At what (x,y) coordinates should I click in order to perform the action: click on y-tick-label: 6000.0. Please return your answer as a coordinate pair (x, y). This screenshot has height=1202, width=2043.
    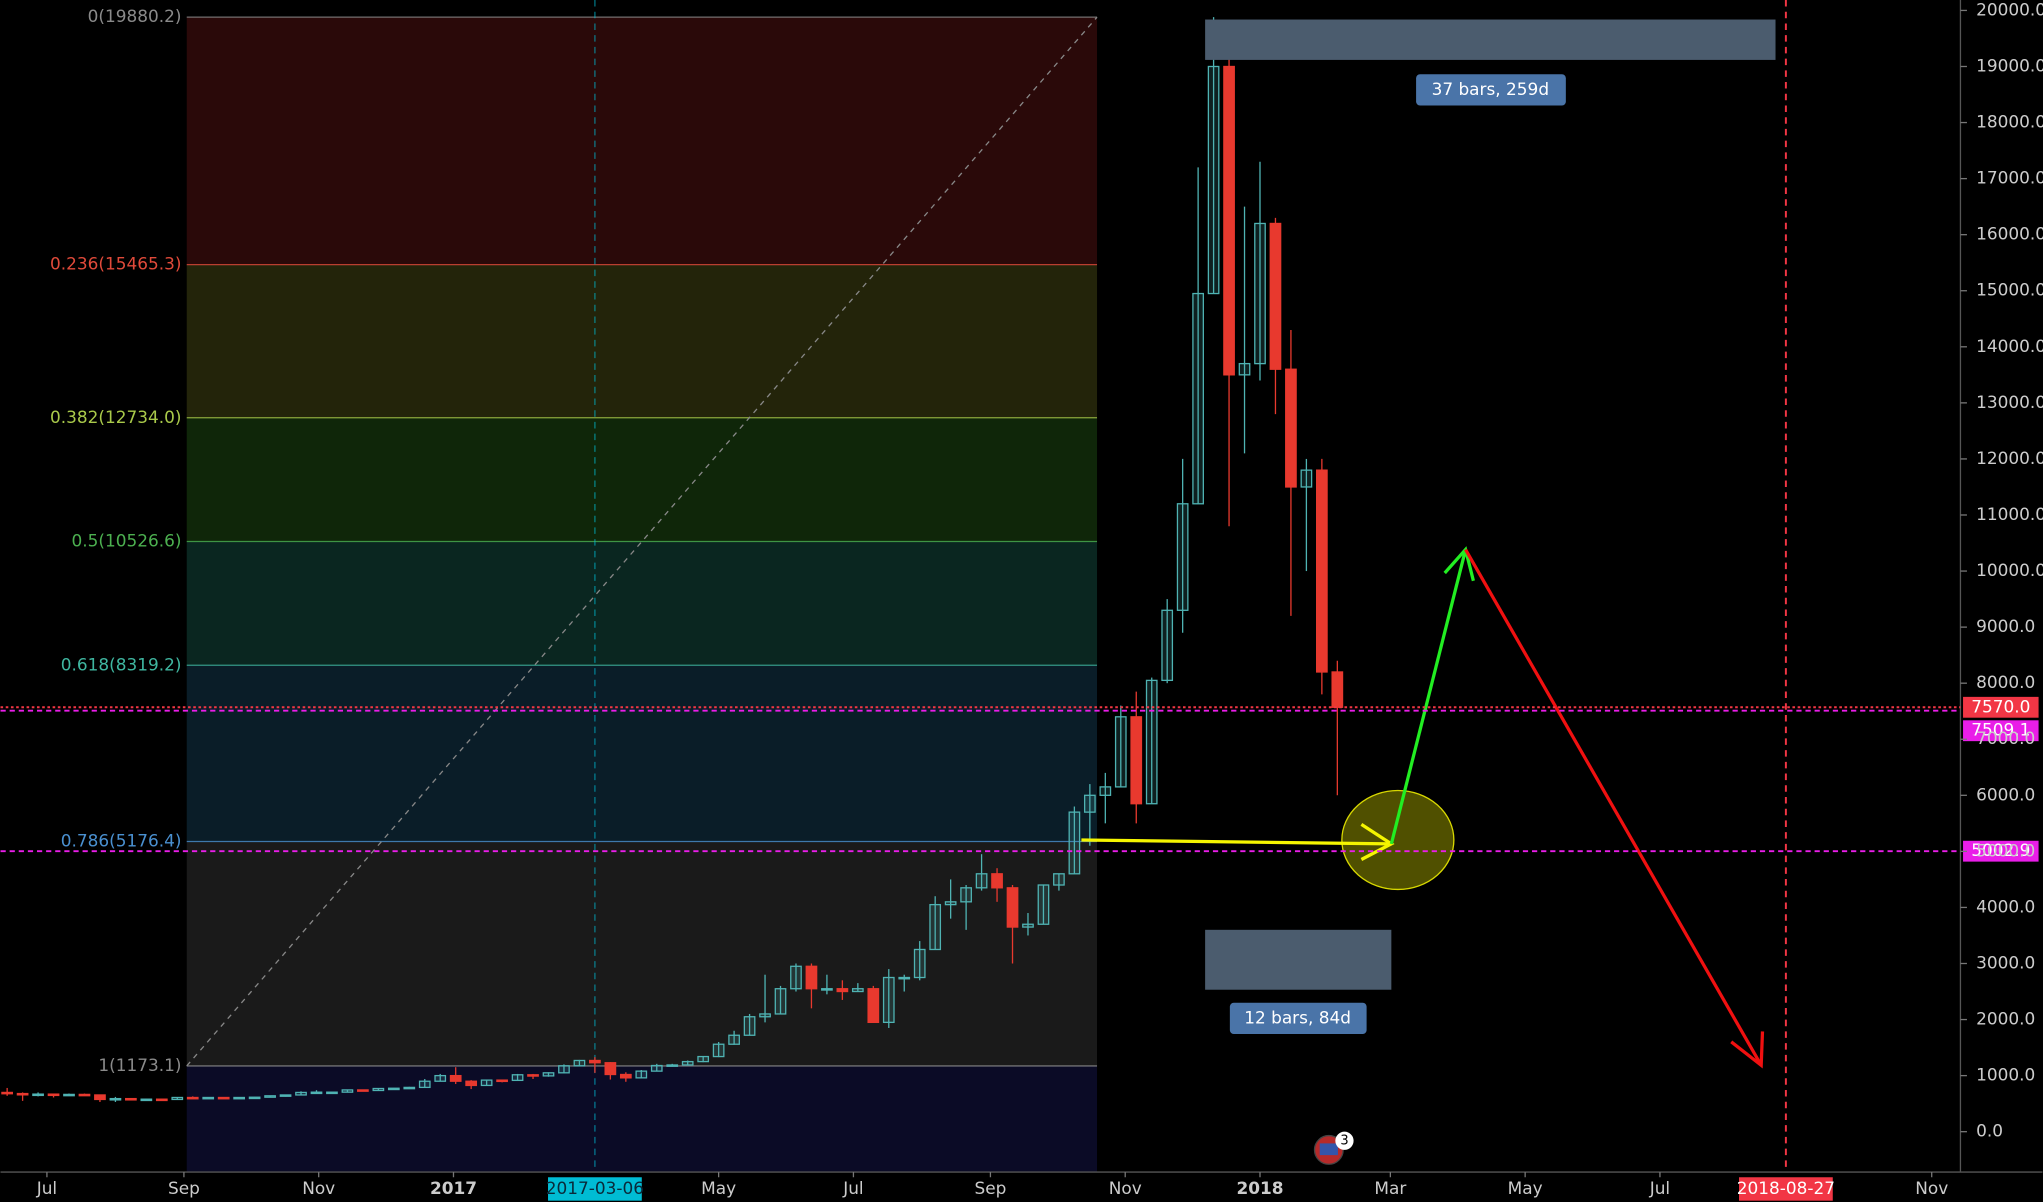
    Looking at the image, I should click on (2005, 794).